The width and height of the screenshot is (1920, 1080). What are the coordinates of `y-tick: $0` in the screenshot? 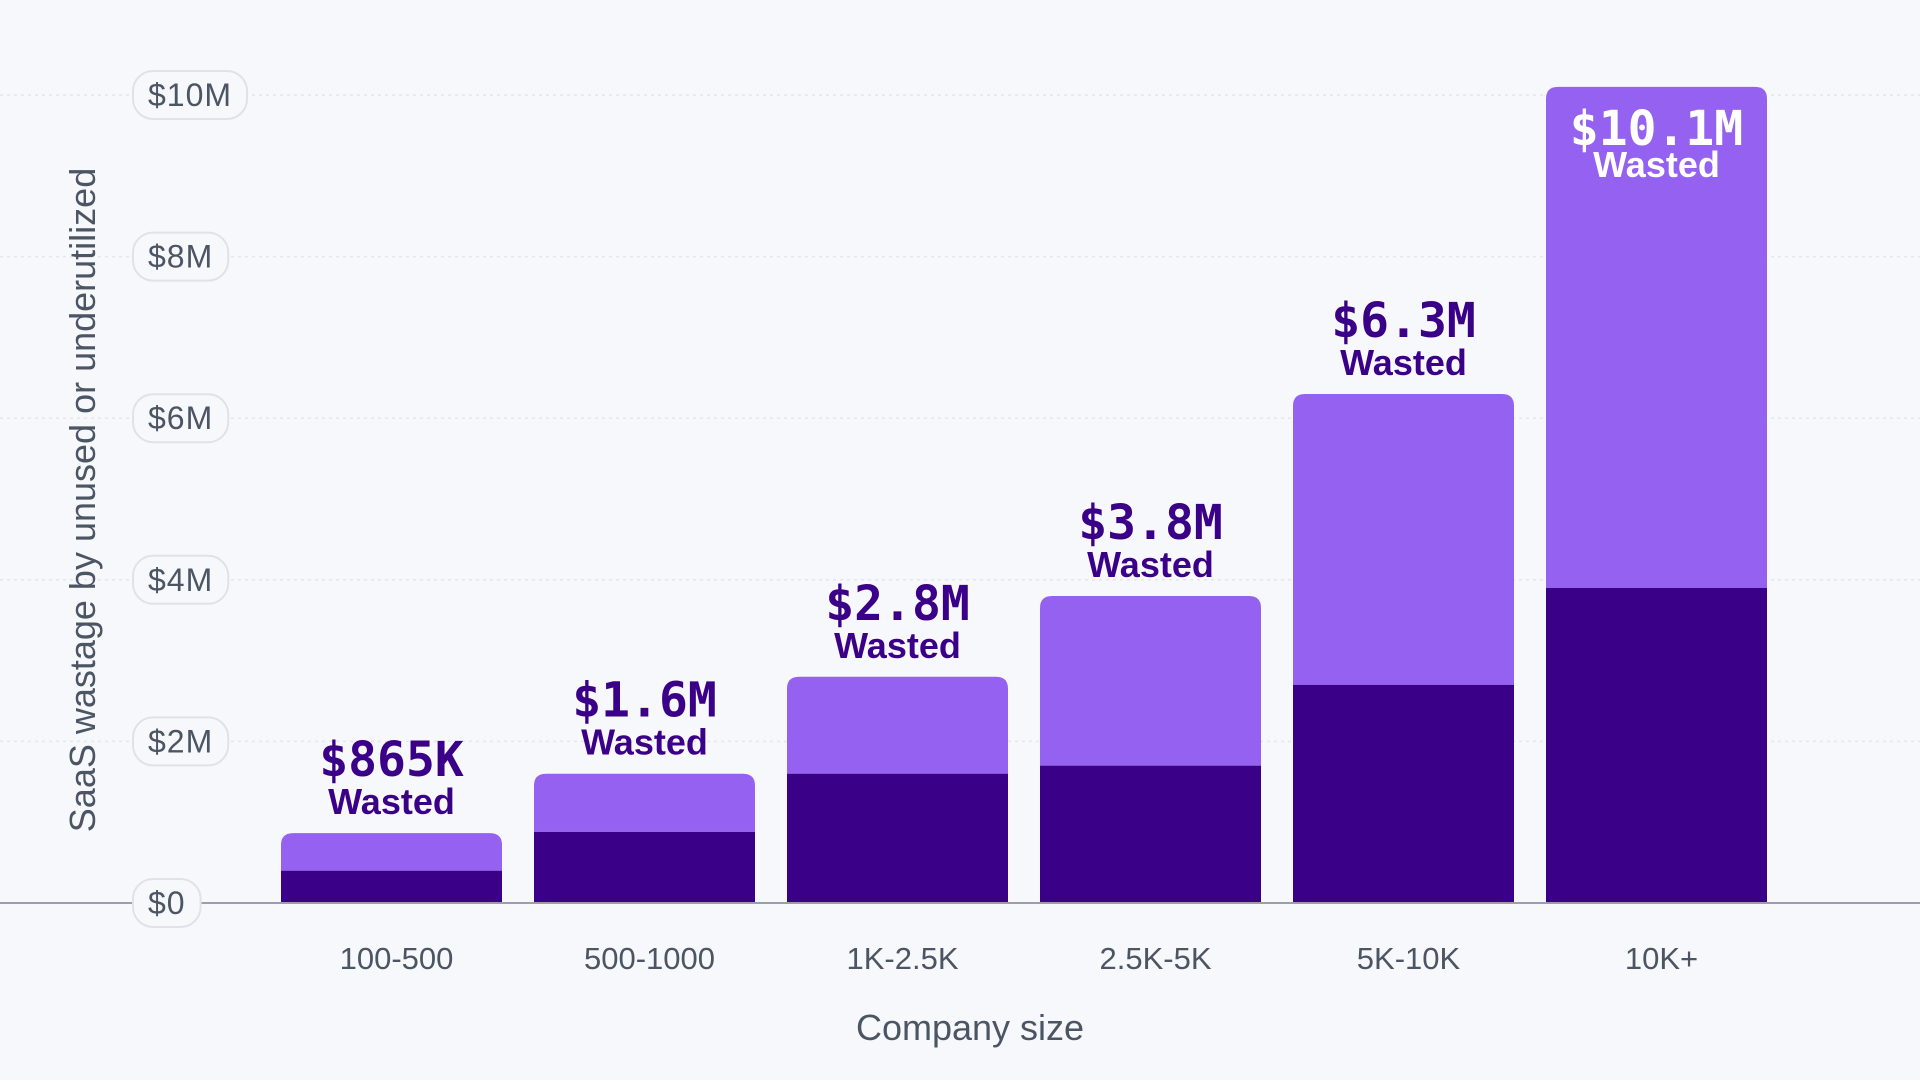 It's located at (167, 903).